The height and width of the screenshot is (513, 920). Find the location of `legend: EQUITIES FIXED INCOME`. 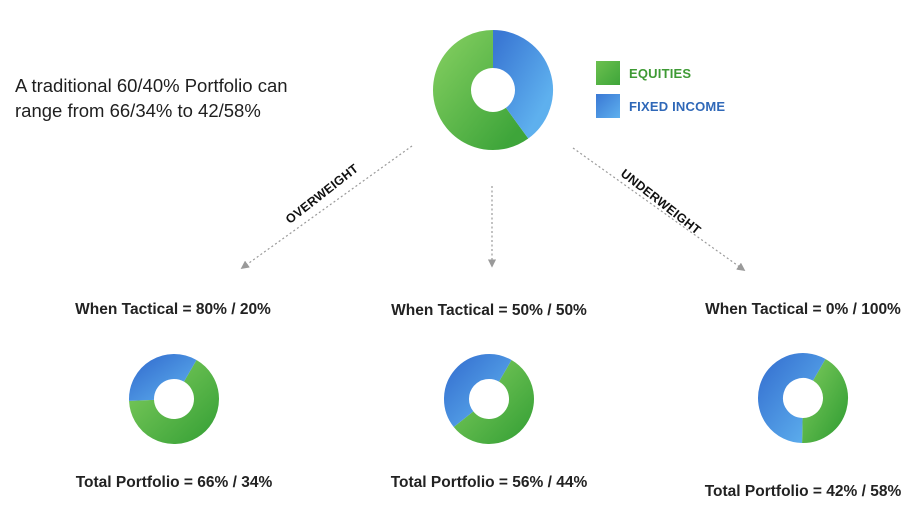

legend: EQUITIES FIXED INCOME is located at coordinates (660, 93).